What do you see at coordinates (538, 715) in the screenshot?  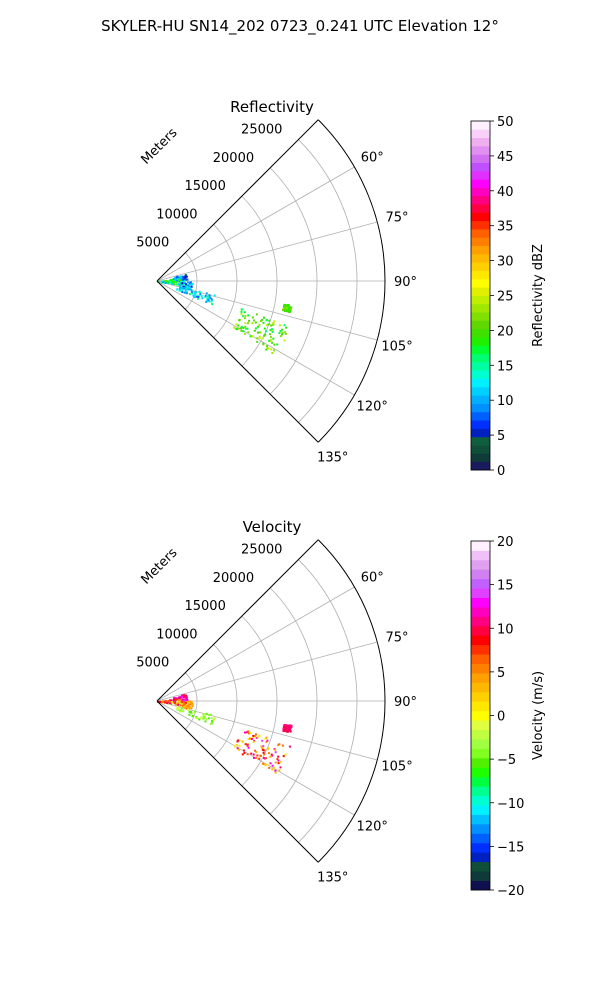 I see `colorbar-label: Velocity (m/s)` at bounding box center [538, 715].